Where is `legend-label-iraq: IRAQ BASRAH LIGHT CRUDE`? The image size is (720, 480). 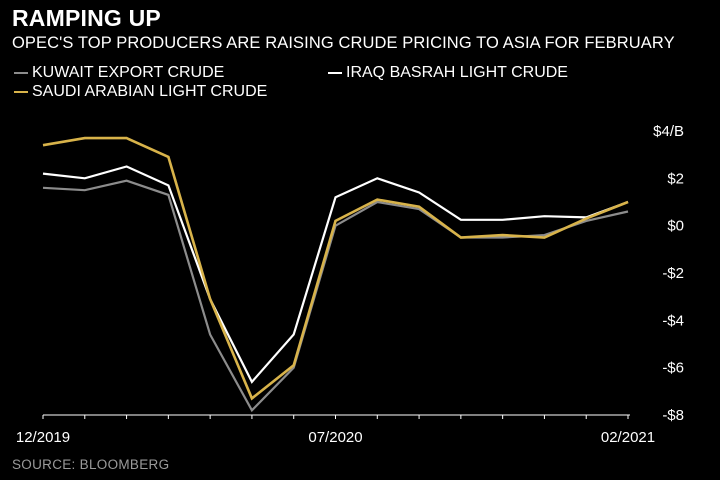 legend-label-iraq: IRAQ BASRAH LIGHT CRUDE is located at coordinates (457, 72).